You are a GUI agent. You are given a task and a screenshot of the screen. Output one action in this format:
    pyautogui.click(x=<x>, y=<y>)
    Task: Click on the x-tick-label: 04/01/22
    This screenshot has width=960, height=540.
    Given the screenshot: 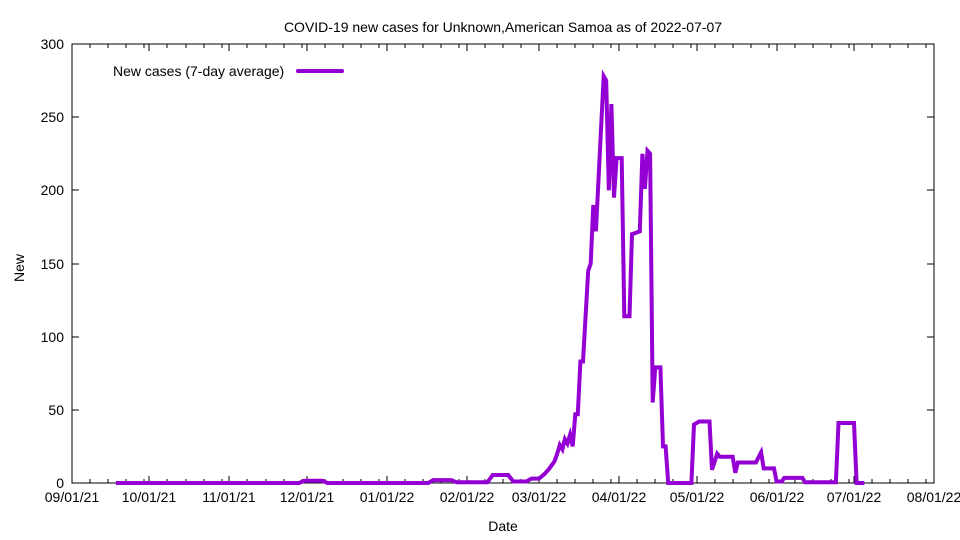 What is the action you would take?
    pyautogui.click(x=619, y=497)
    